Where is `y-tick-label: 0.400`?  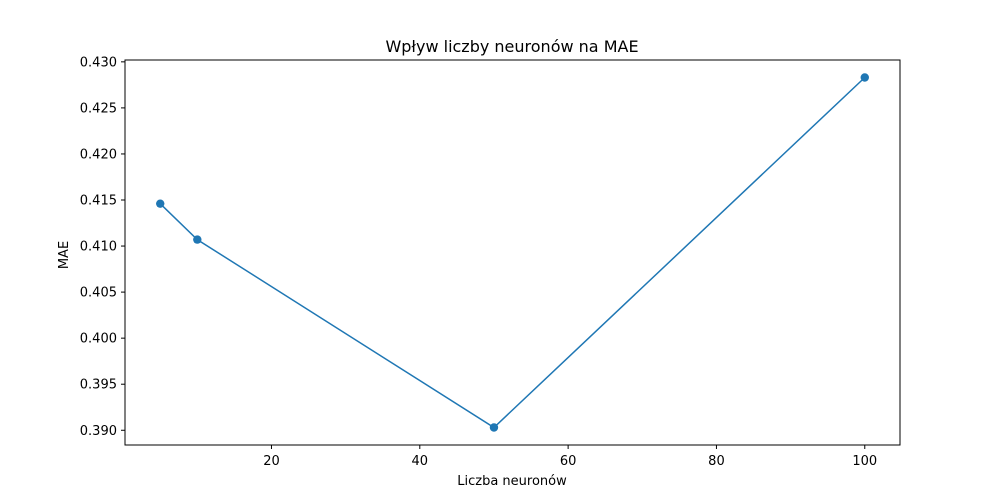 y-tick-label: 0.400 is located at coordinates (98, 339).